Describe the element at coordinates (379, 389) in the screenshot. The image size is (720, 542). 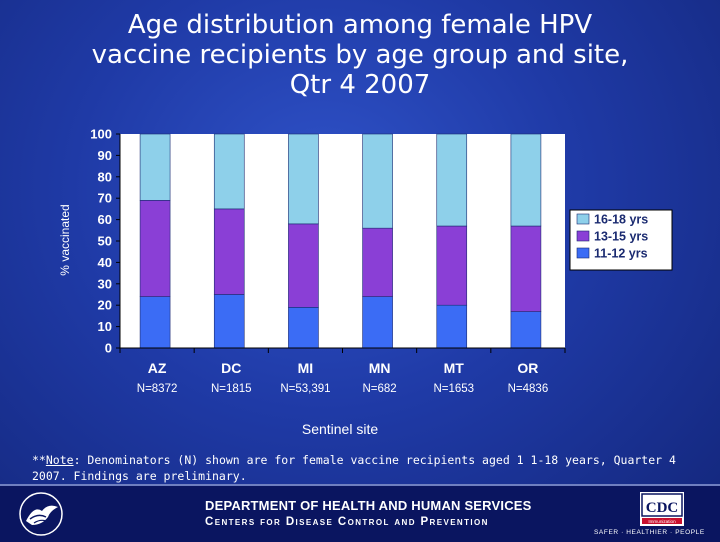
I see `n-label: N=682` at that location.